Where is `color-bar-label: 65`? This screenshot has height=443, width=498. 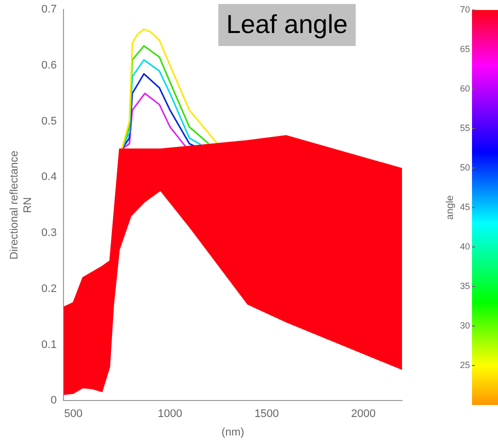
color-bar-label: 65 is located at coordinates (465, 49).